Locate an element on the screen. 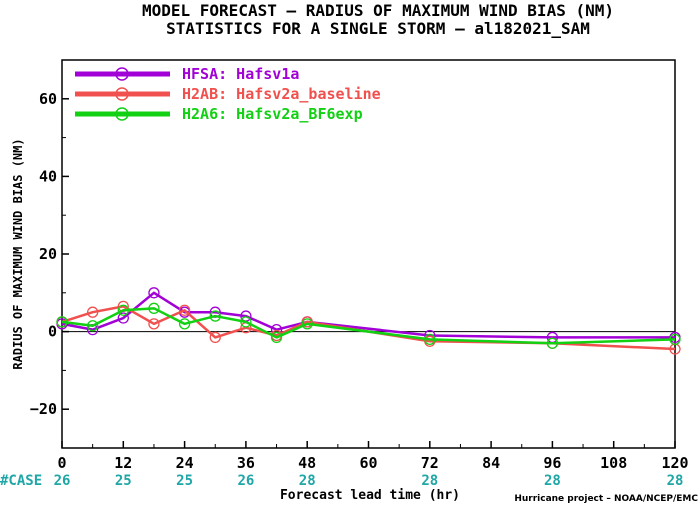 The width and height of the screenshot is (700, 506). x-axis-label: Forecast lead time (hr) is located at coordinates (370, 495).